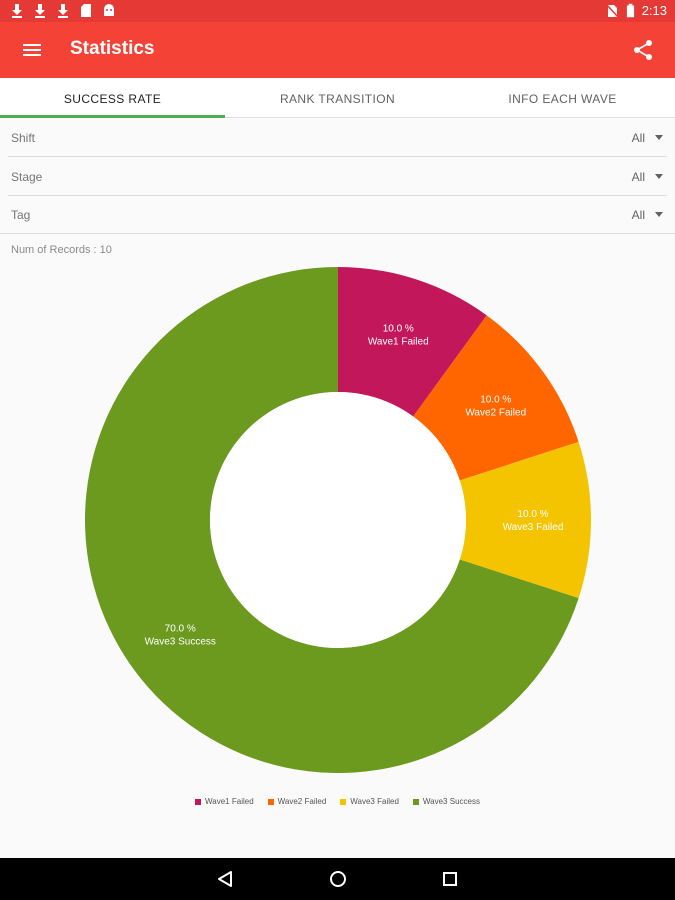  I want to click on legend-label: Wave3 Failed, so click(374, 801).